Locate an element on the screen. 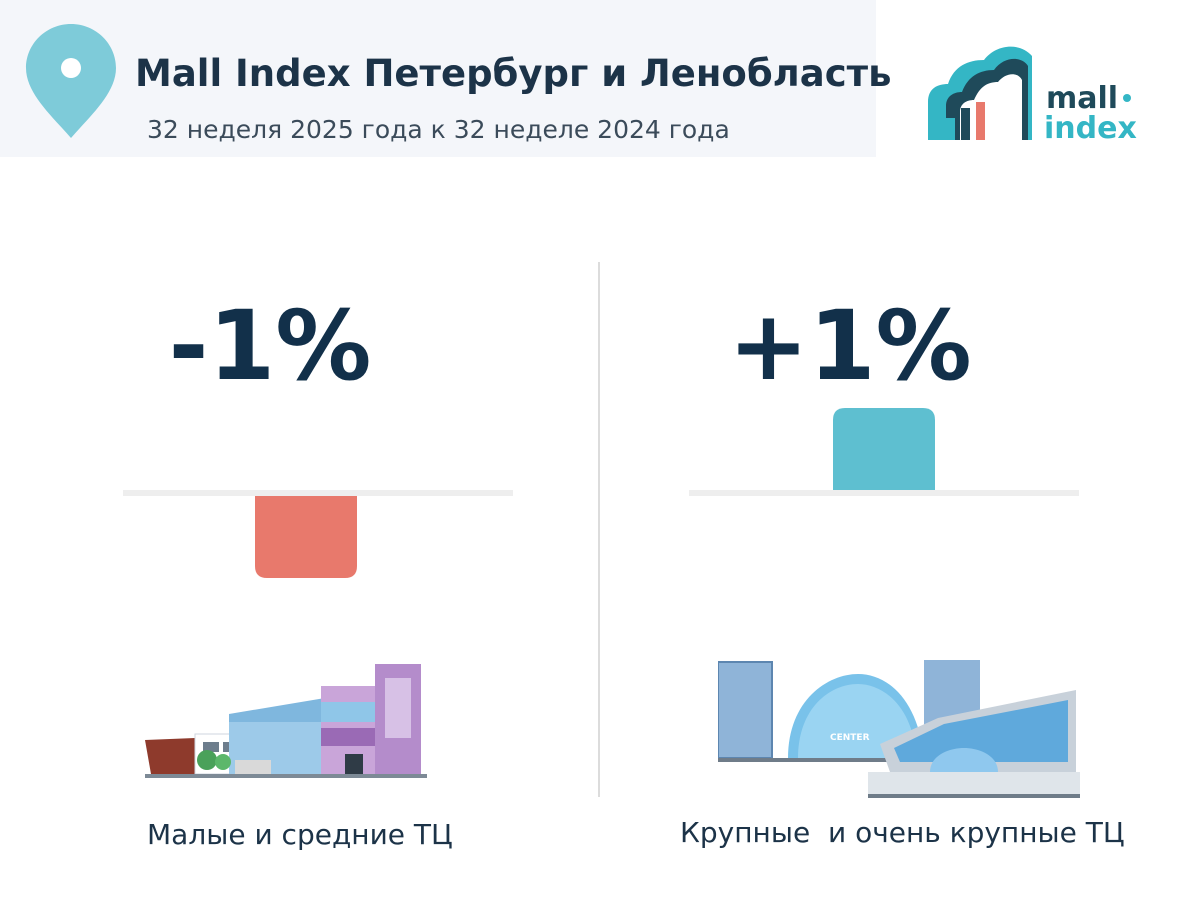 The height and width of the screenshot is (897, 1200). page-title: Mall Index Петербург и Ленобласть is located at coordinates (513, 73).